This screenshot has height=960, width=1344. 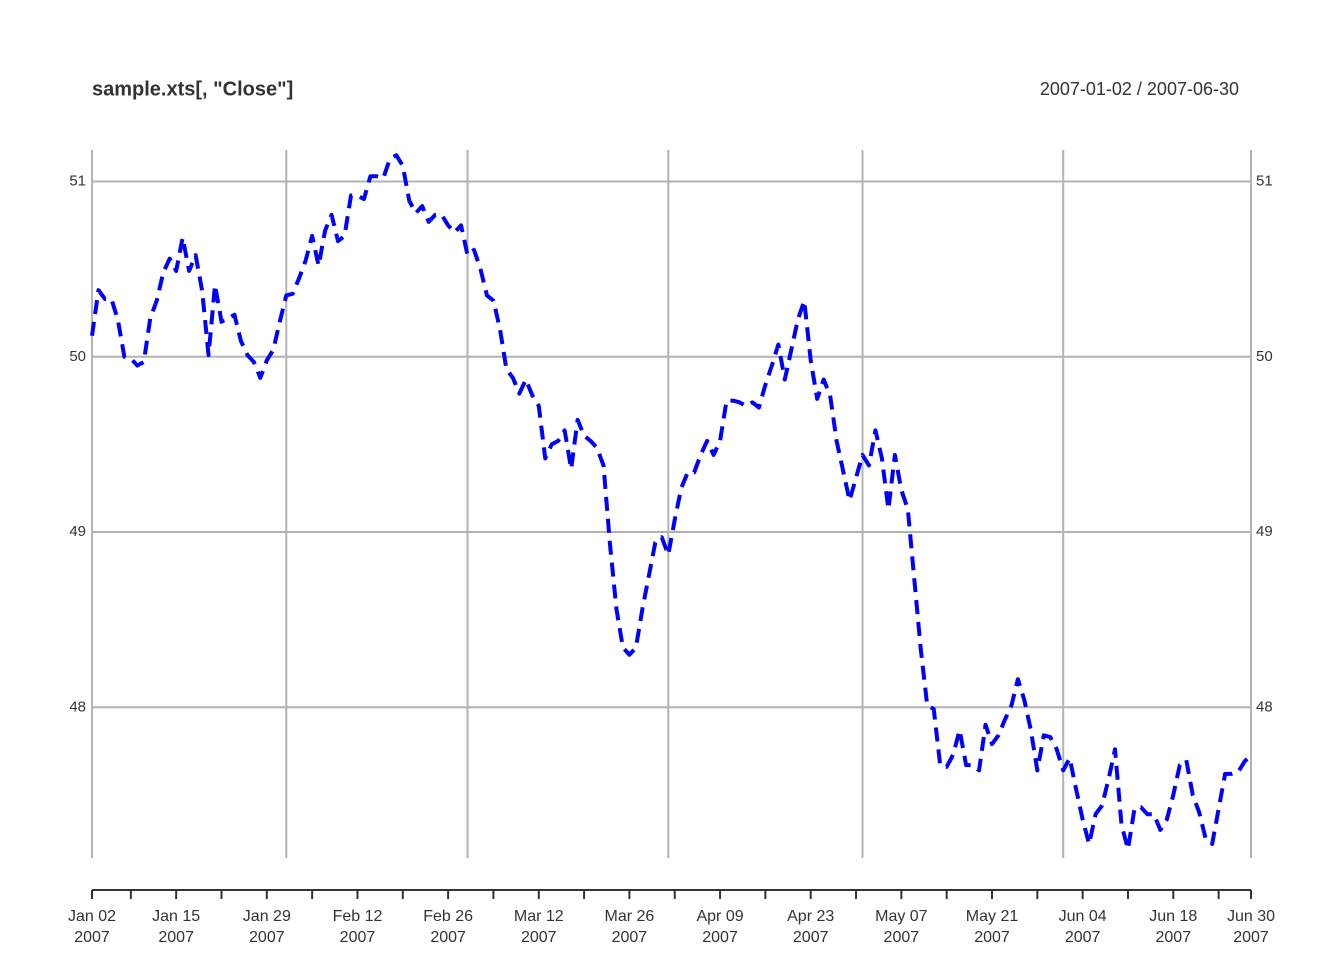 I want to click on x-tick-label: Jun 30 2007, so click(x=1251, y=927).